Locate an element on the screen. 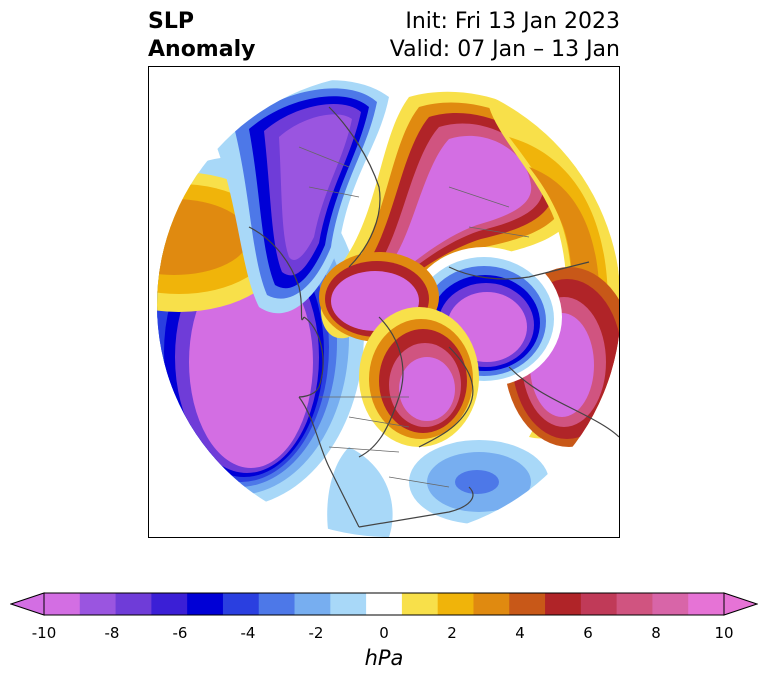  init-date: Init: Fri 13 Jan 2023 is located at coordinates (512, 21).